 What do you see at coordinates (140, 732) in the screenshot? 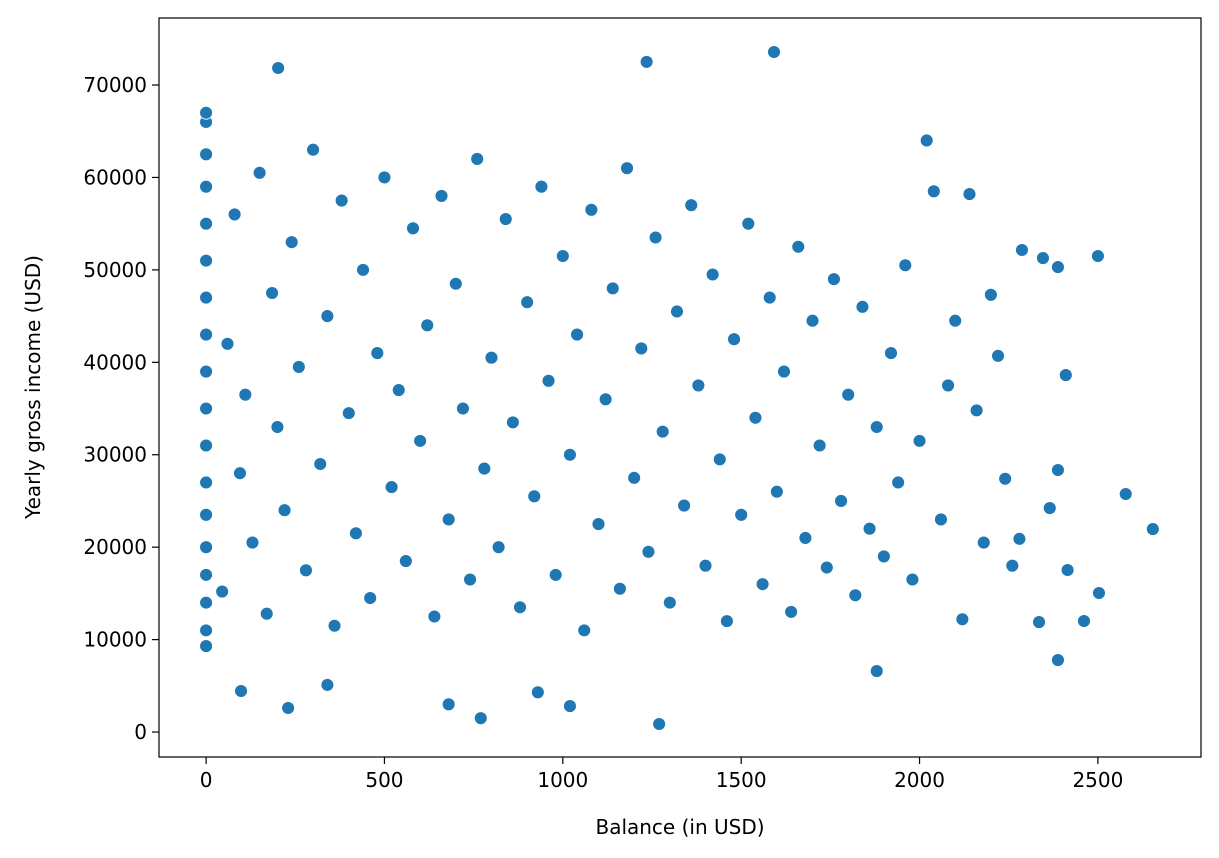
I see `y-tick-label: 0` at bounding box center [140, 732].